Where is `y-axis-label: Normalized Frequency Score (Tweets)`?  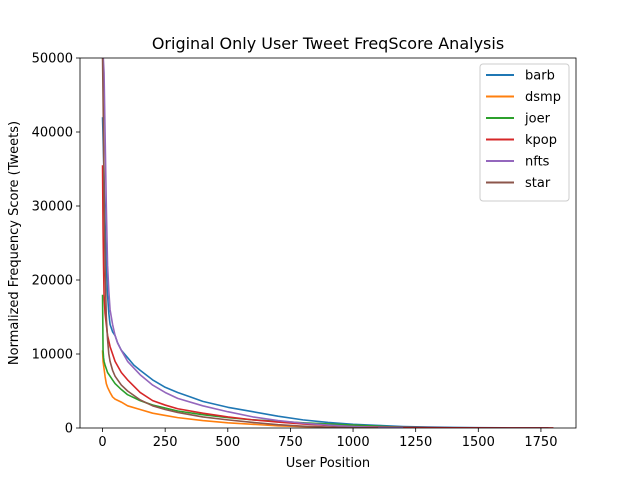 y-axis-label: Normalized Frequency Score (Tweets) is located at coordinates (14, 243).